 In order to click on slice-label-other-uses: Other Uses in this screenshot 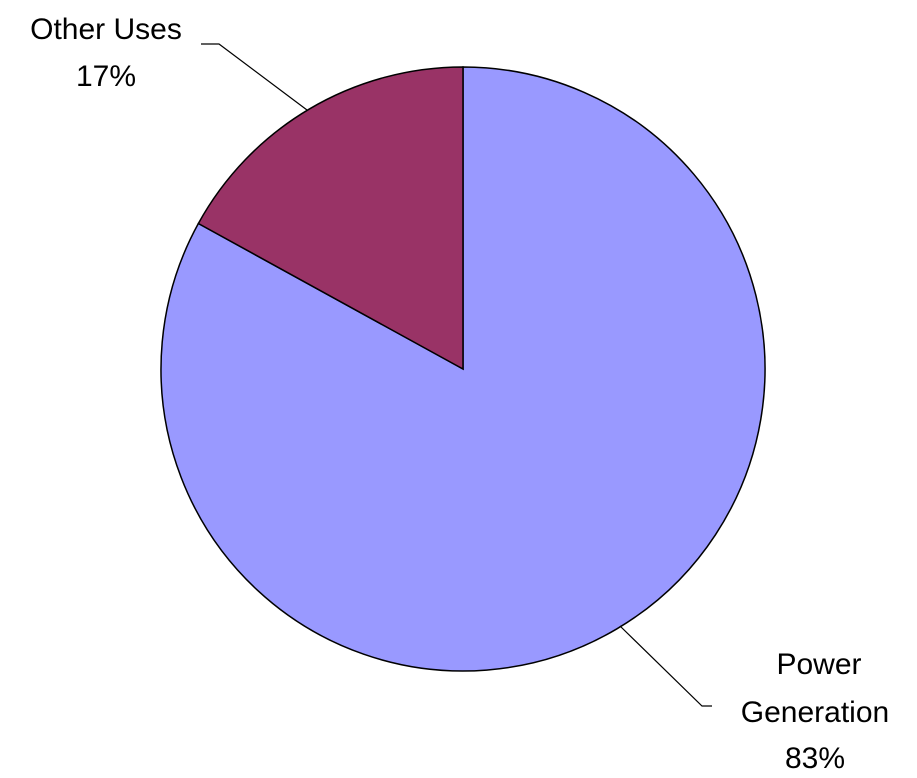, I will do `click(106, 29)`.